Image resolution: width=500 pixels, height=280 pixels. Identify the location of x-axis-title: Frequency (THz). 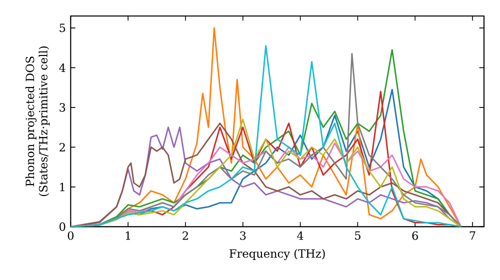
(277, 254).